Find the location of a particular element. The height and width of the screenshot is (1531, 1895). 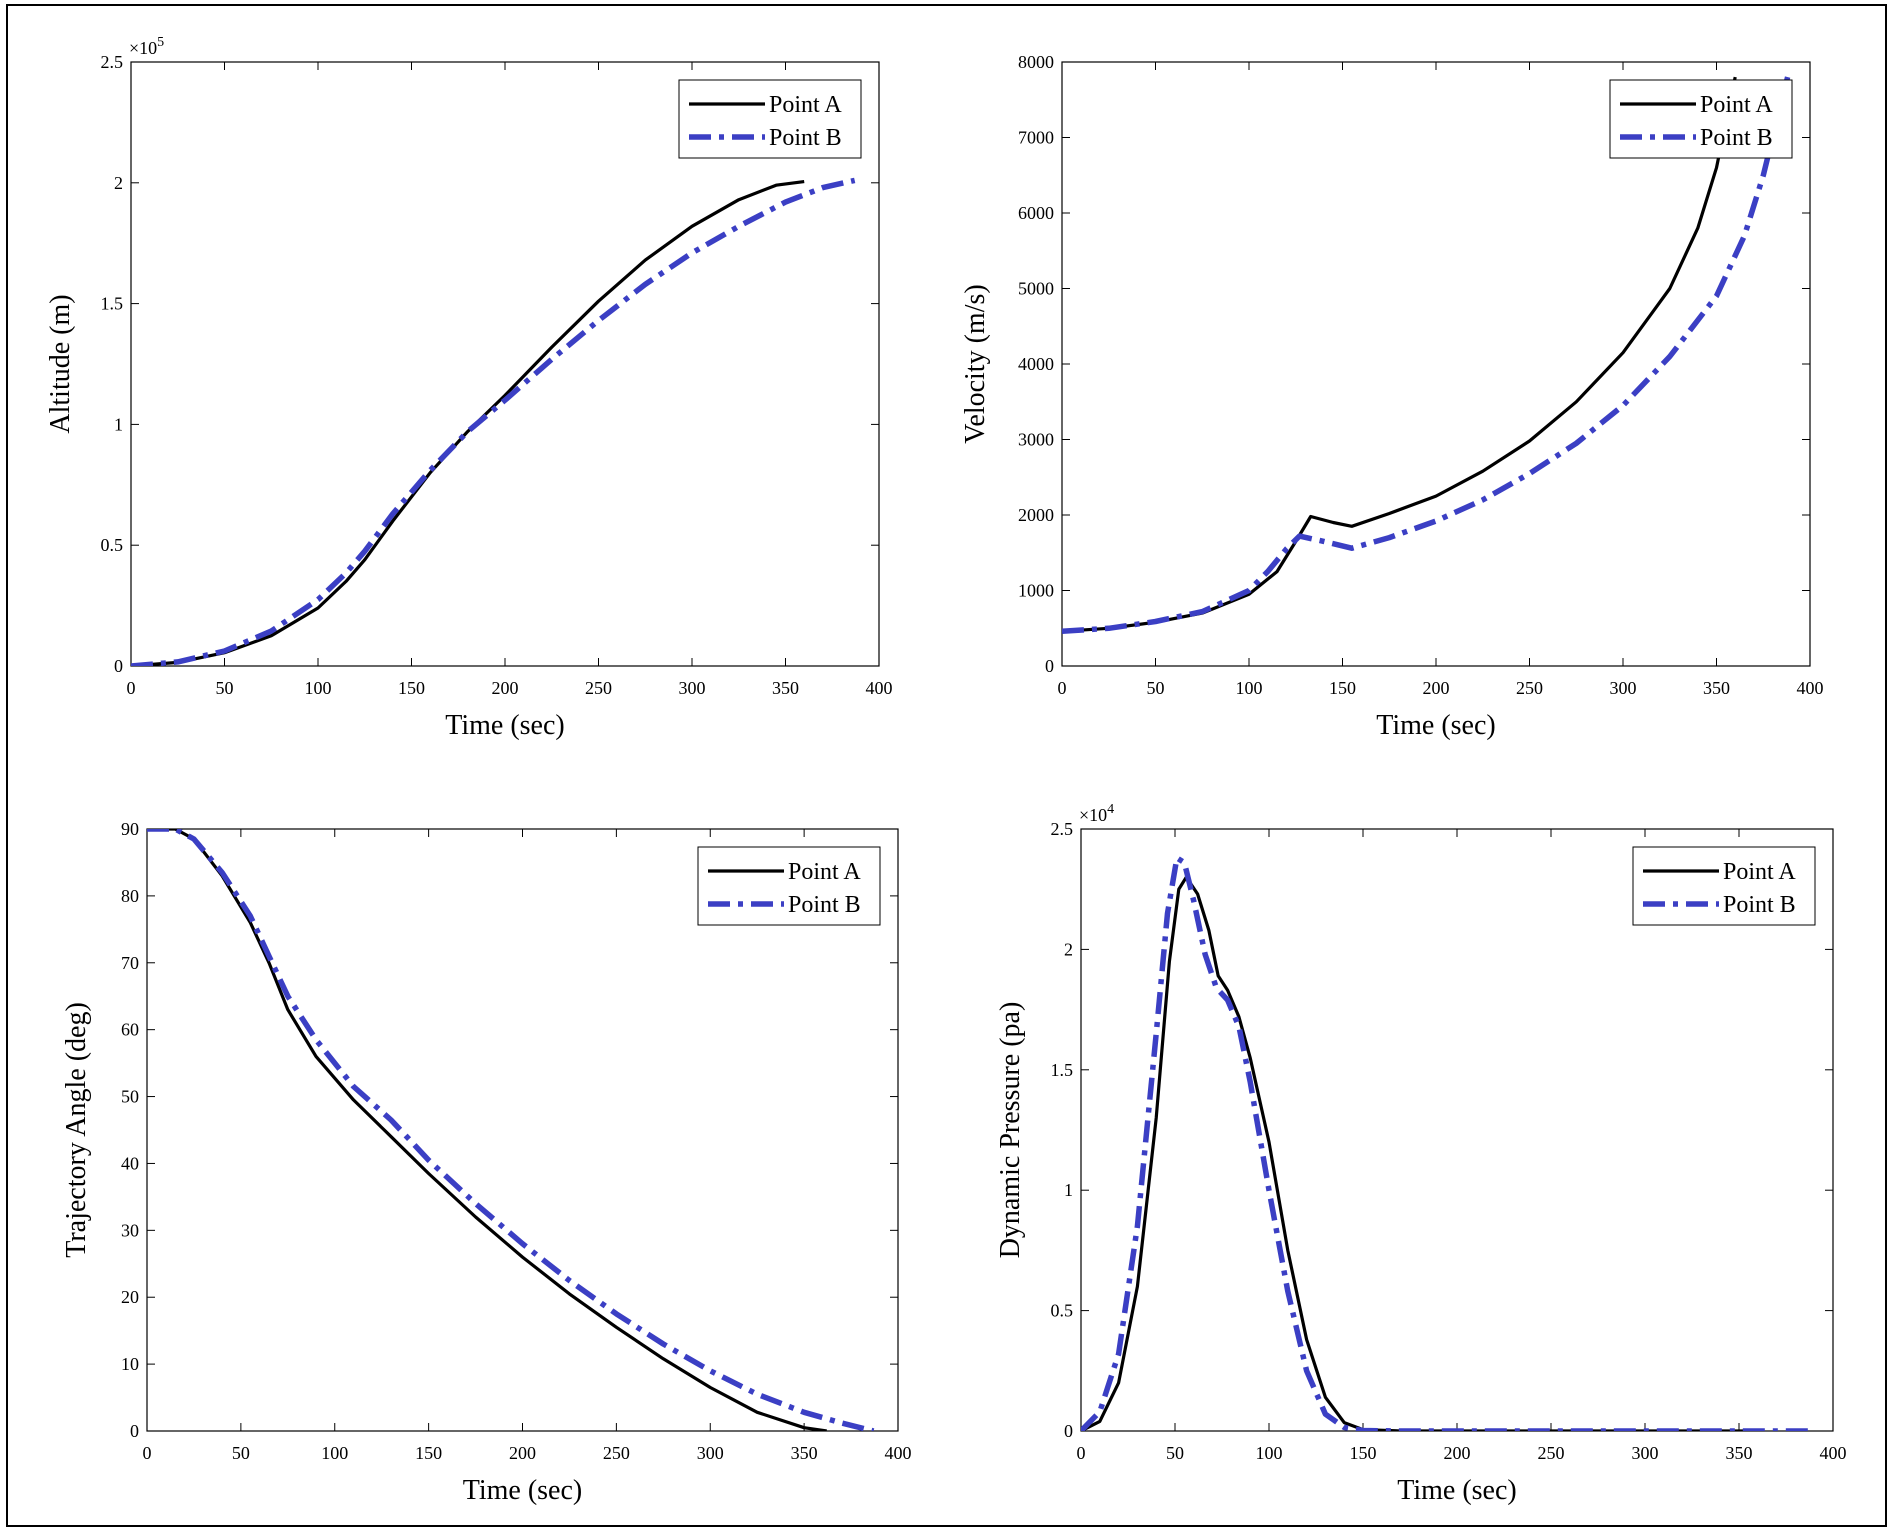

y-tick-label: 5000 is located at coordinates (1036, 289).